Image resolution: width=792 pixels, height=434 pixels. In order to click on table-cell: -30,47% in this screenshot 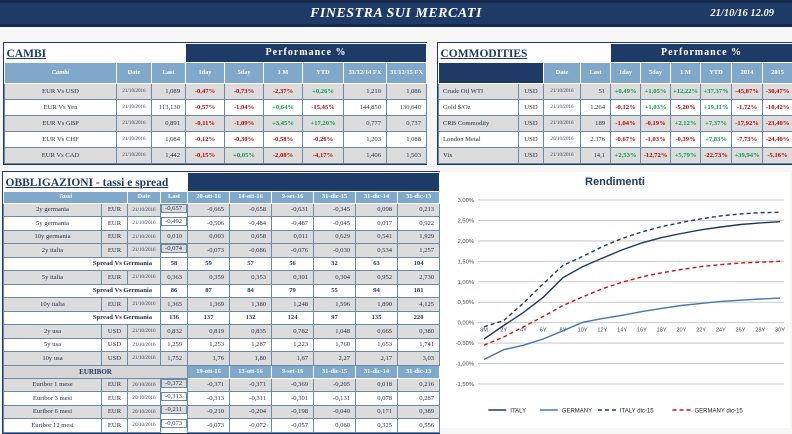, I will do `click(777, 91)`.